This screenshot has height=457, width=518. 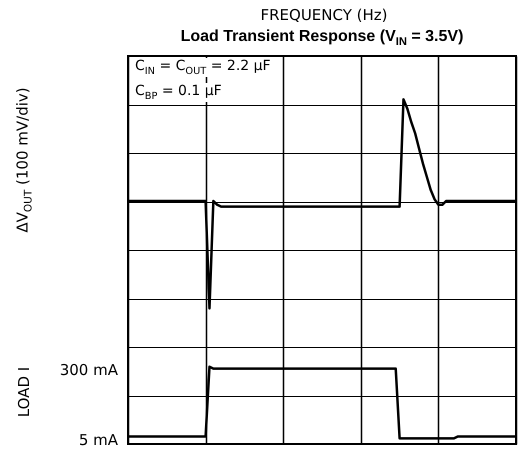 I want to click on annotation: C$_{BP}$ = 0.1 μF, so click(x=178, y=92).